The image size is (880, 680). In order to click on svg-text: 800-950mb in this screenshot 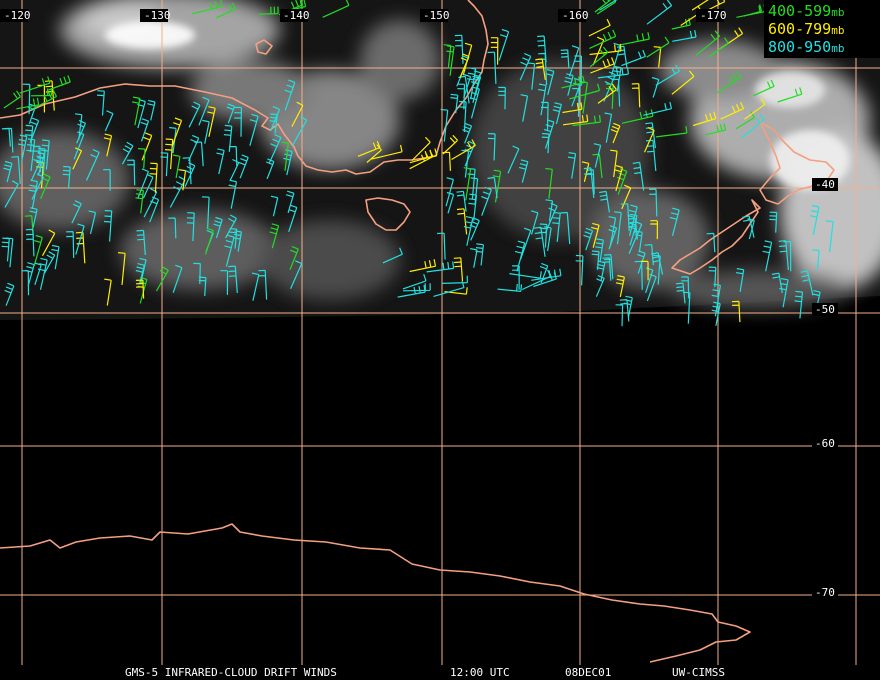, I will do `click(806, 47)`.